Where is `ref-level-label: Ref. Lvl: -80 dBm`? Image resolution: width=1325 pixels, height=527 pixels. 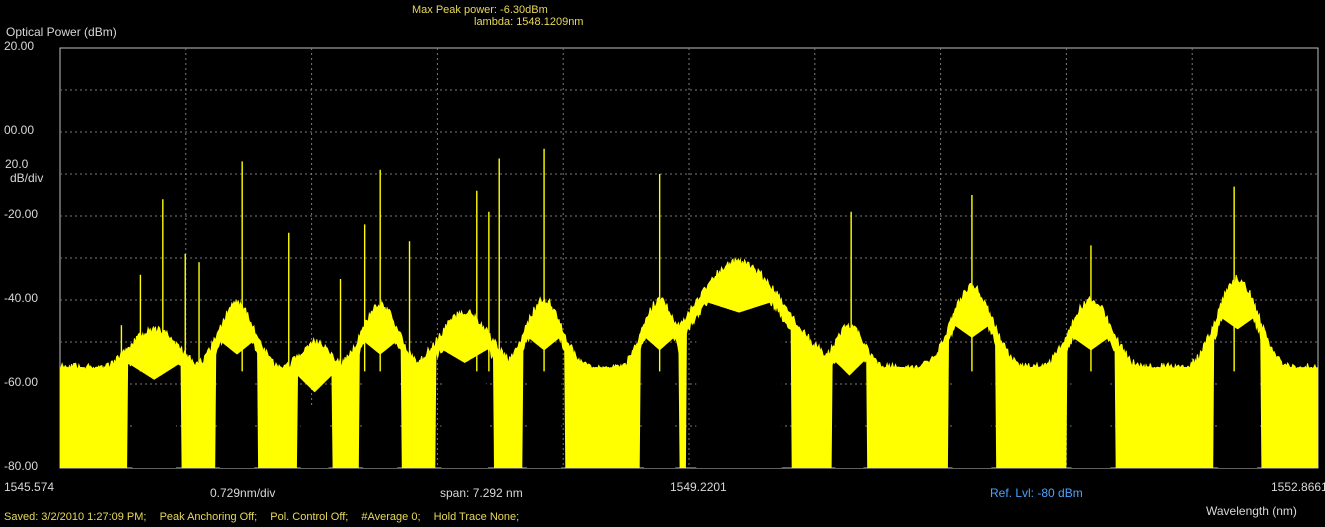
ref-level-label: Ref. Lvl: -80 dBm is located at coordinates (1036, 493).